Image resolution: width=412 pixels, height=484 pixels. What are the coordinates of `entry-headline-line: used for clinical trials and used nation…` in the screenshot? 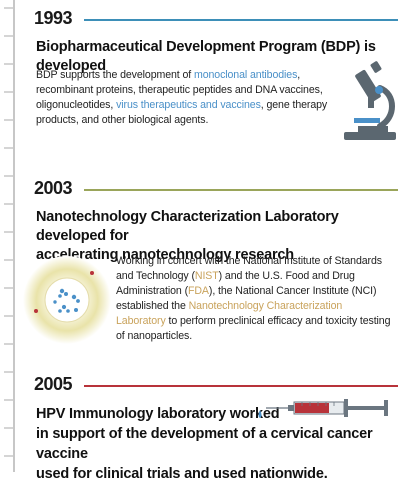 It's located at (182, 474).